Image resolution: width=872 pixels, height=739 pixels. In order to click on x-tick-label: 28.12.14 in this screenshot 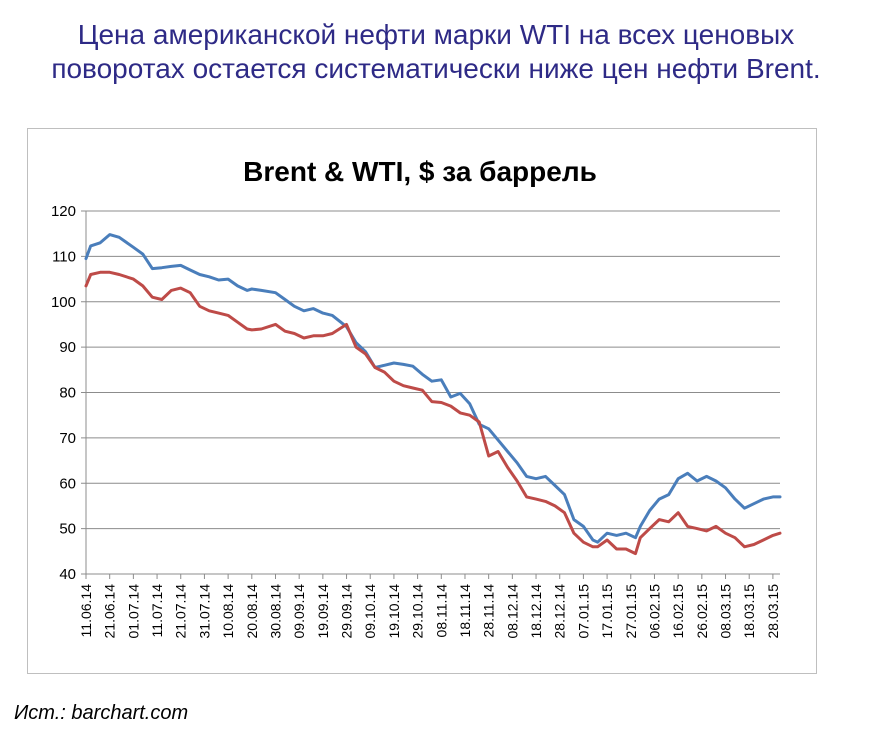, I will do `click(560, 611)`.